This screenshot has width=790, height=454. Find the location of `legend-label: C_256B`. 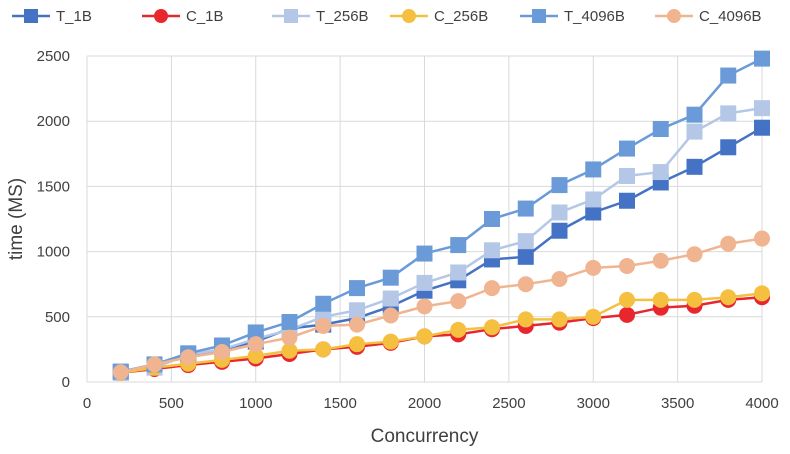

legend-label: C_256B is located at coordinates (461, 16).